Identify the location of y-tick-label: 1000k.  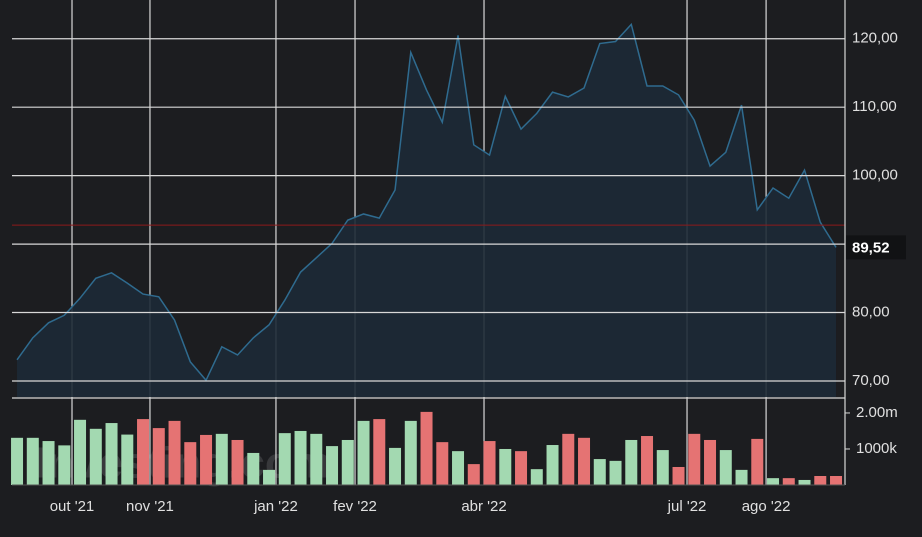
(876, 448).